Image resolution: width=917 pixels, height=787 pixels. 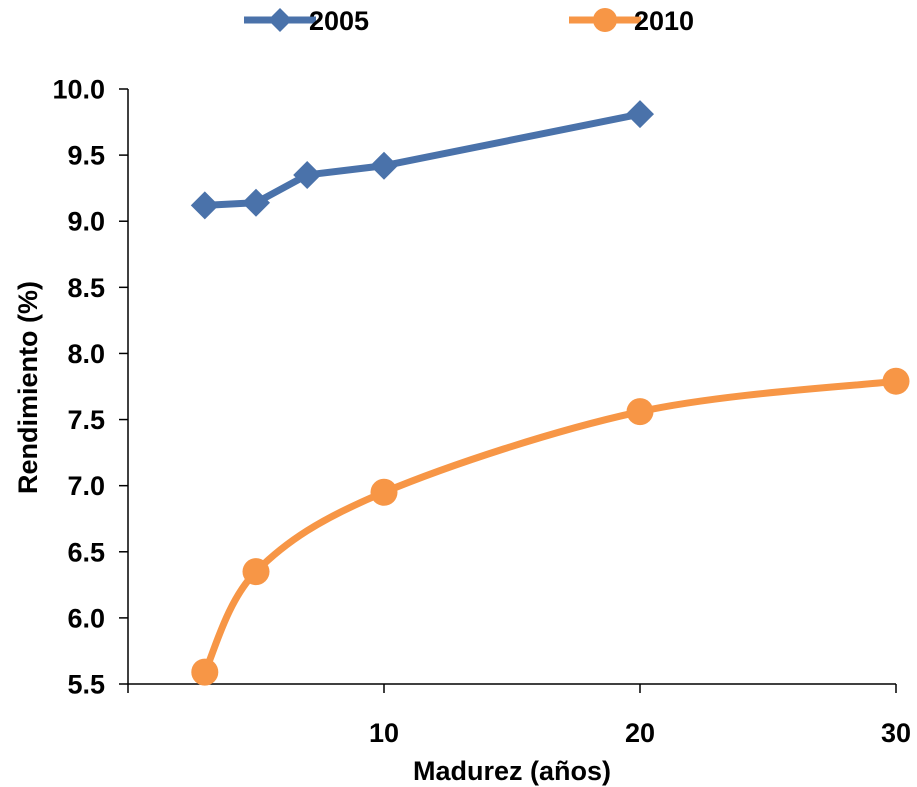 I want to click on y-tick-label: 5.5, so click(x=86, y=685).